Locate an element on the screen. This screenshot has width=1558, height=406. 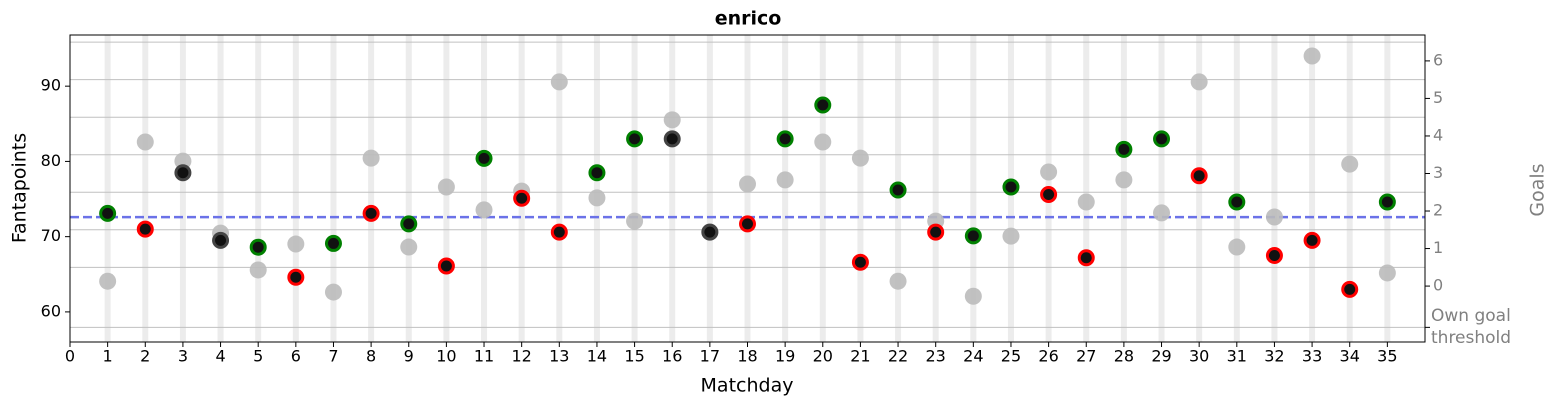
y-axis-label: Fantapoints is located at coordinates (20, 188).